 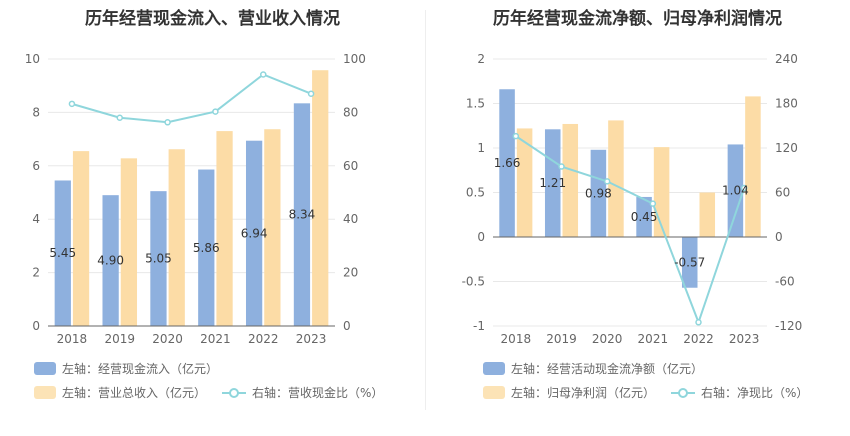 What do you see at coordinates (755, 393) in the screenshot?
I see `legend-label: 右轴：净现比（%）` at bounding box center [755, 393].